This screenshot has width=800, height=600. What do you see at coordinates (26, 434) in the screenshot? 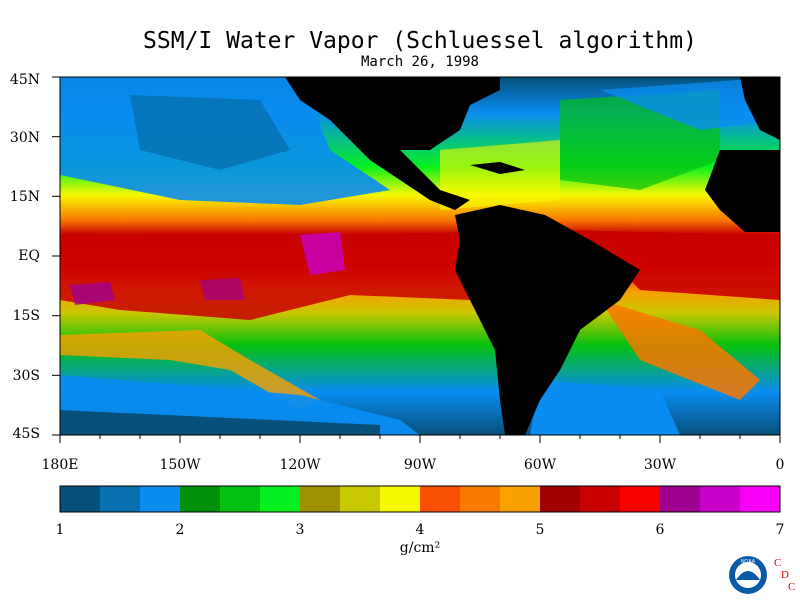
I see `lat-label: 45S` at bounding box center [26, 434].